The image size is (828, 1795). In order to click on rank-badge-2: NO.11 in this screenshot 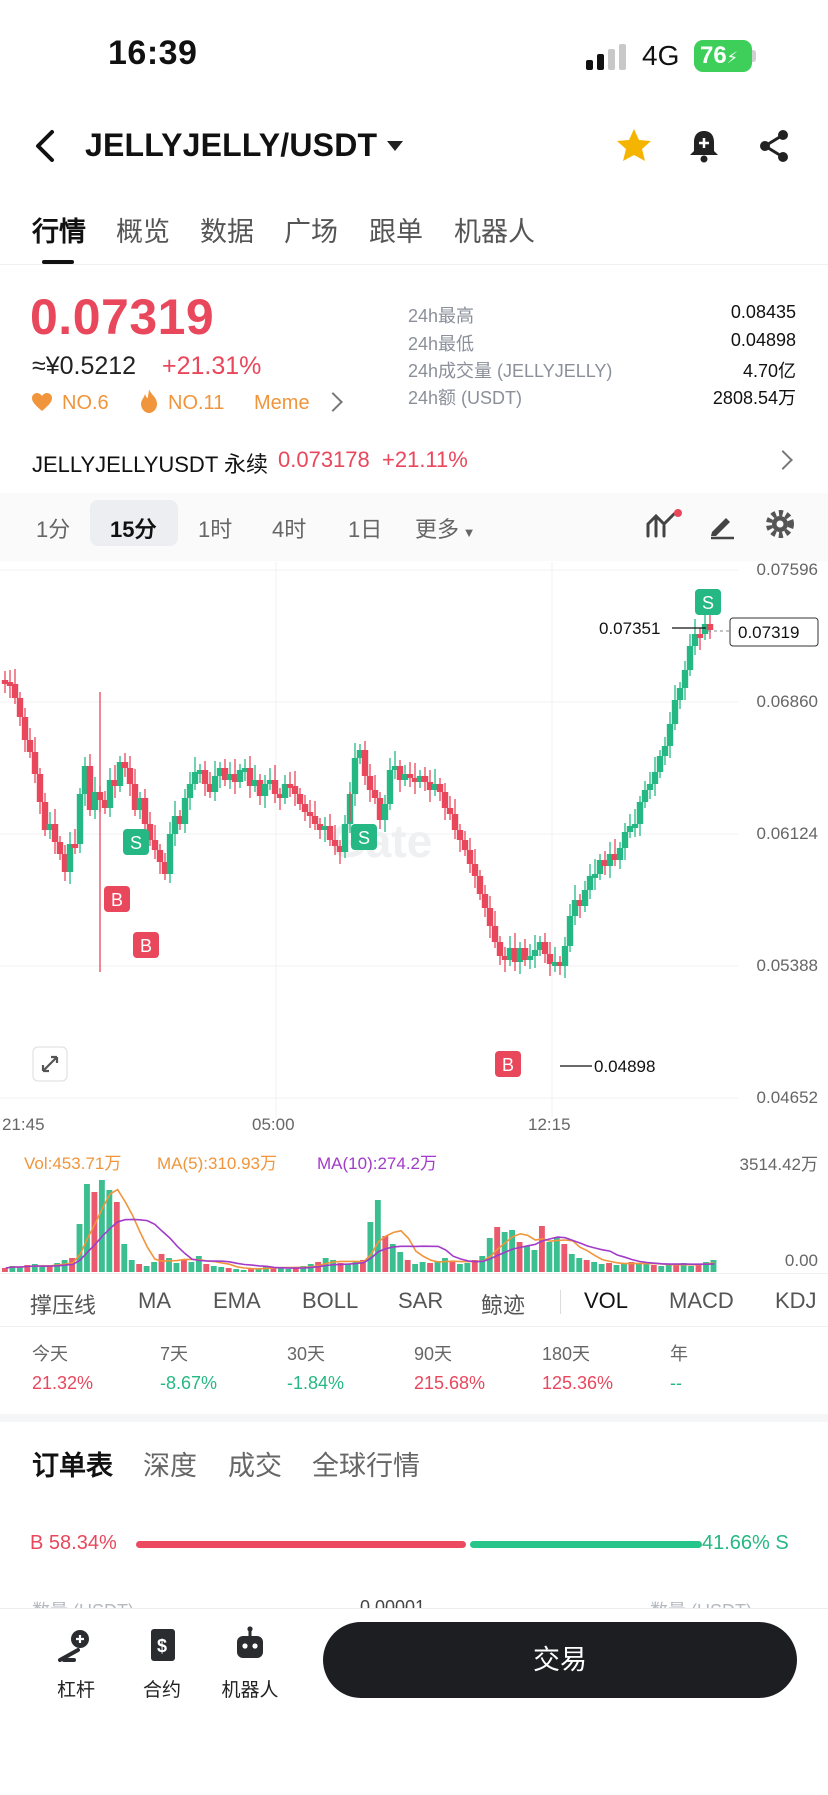, I will do `click(196, 403)`.